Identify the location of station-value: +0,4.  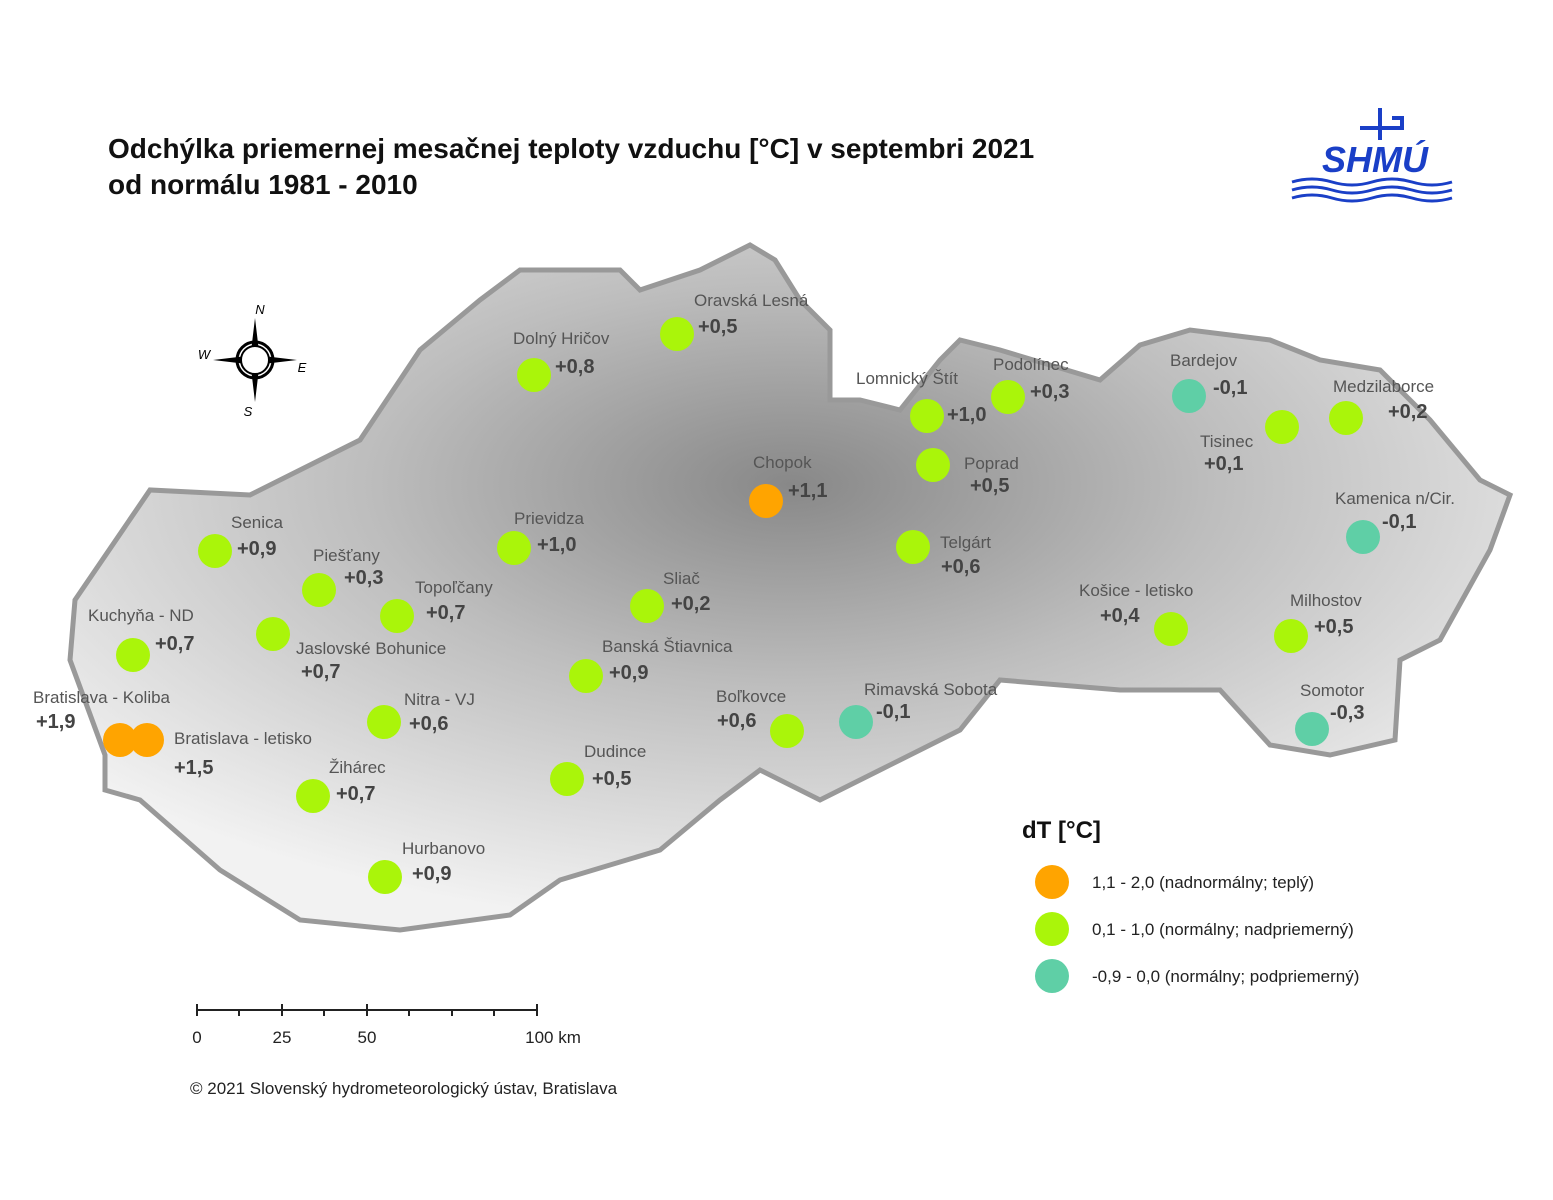
(1120, 616).